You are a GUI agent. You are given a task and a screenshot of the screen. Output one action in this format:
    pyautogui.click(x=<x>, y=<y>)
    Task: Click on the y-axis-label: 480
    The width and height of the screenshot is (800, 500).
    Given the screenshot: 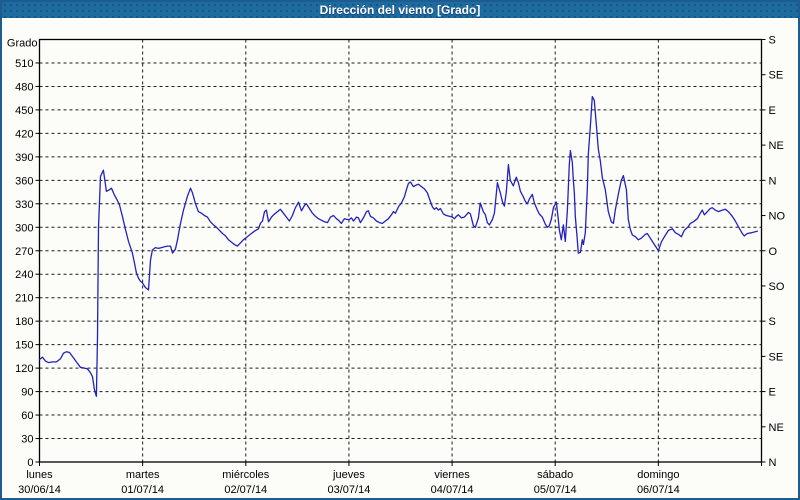 What is the action you would take?
    pyautogui.click(x=24, y=87)
    